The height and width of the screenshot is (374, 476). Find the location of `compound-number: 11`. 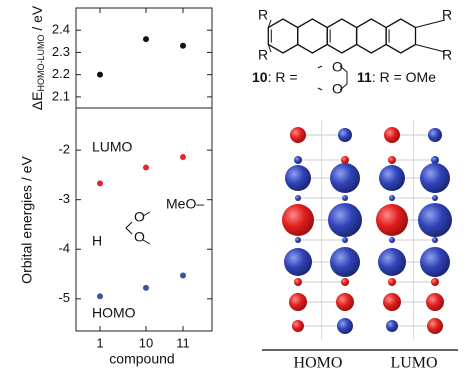

compound-number: 11 is located at coordinates (364, 77).